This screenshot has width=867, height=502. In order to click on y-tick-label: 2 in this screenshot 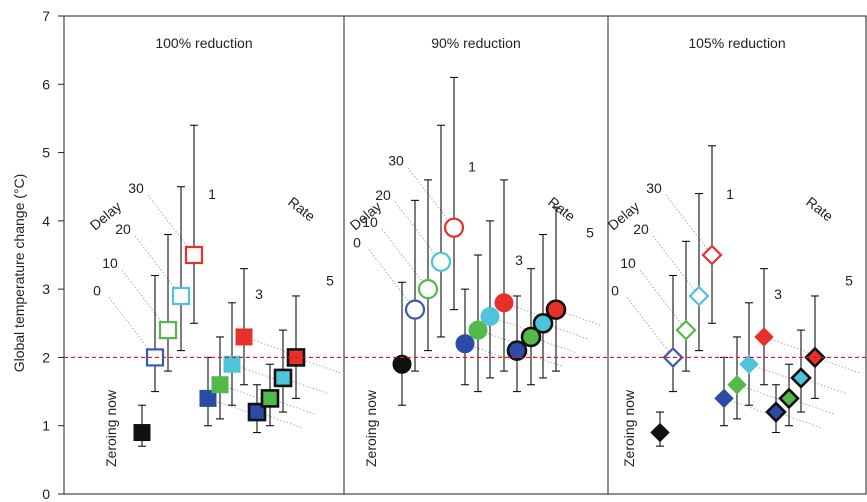, I will do `click(46, 357)`.